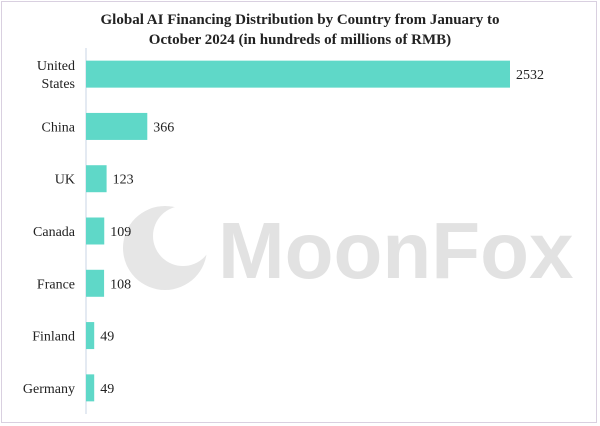  I want to click on category-label: Germany, so click(49, 389).